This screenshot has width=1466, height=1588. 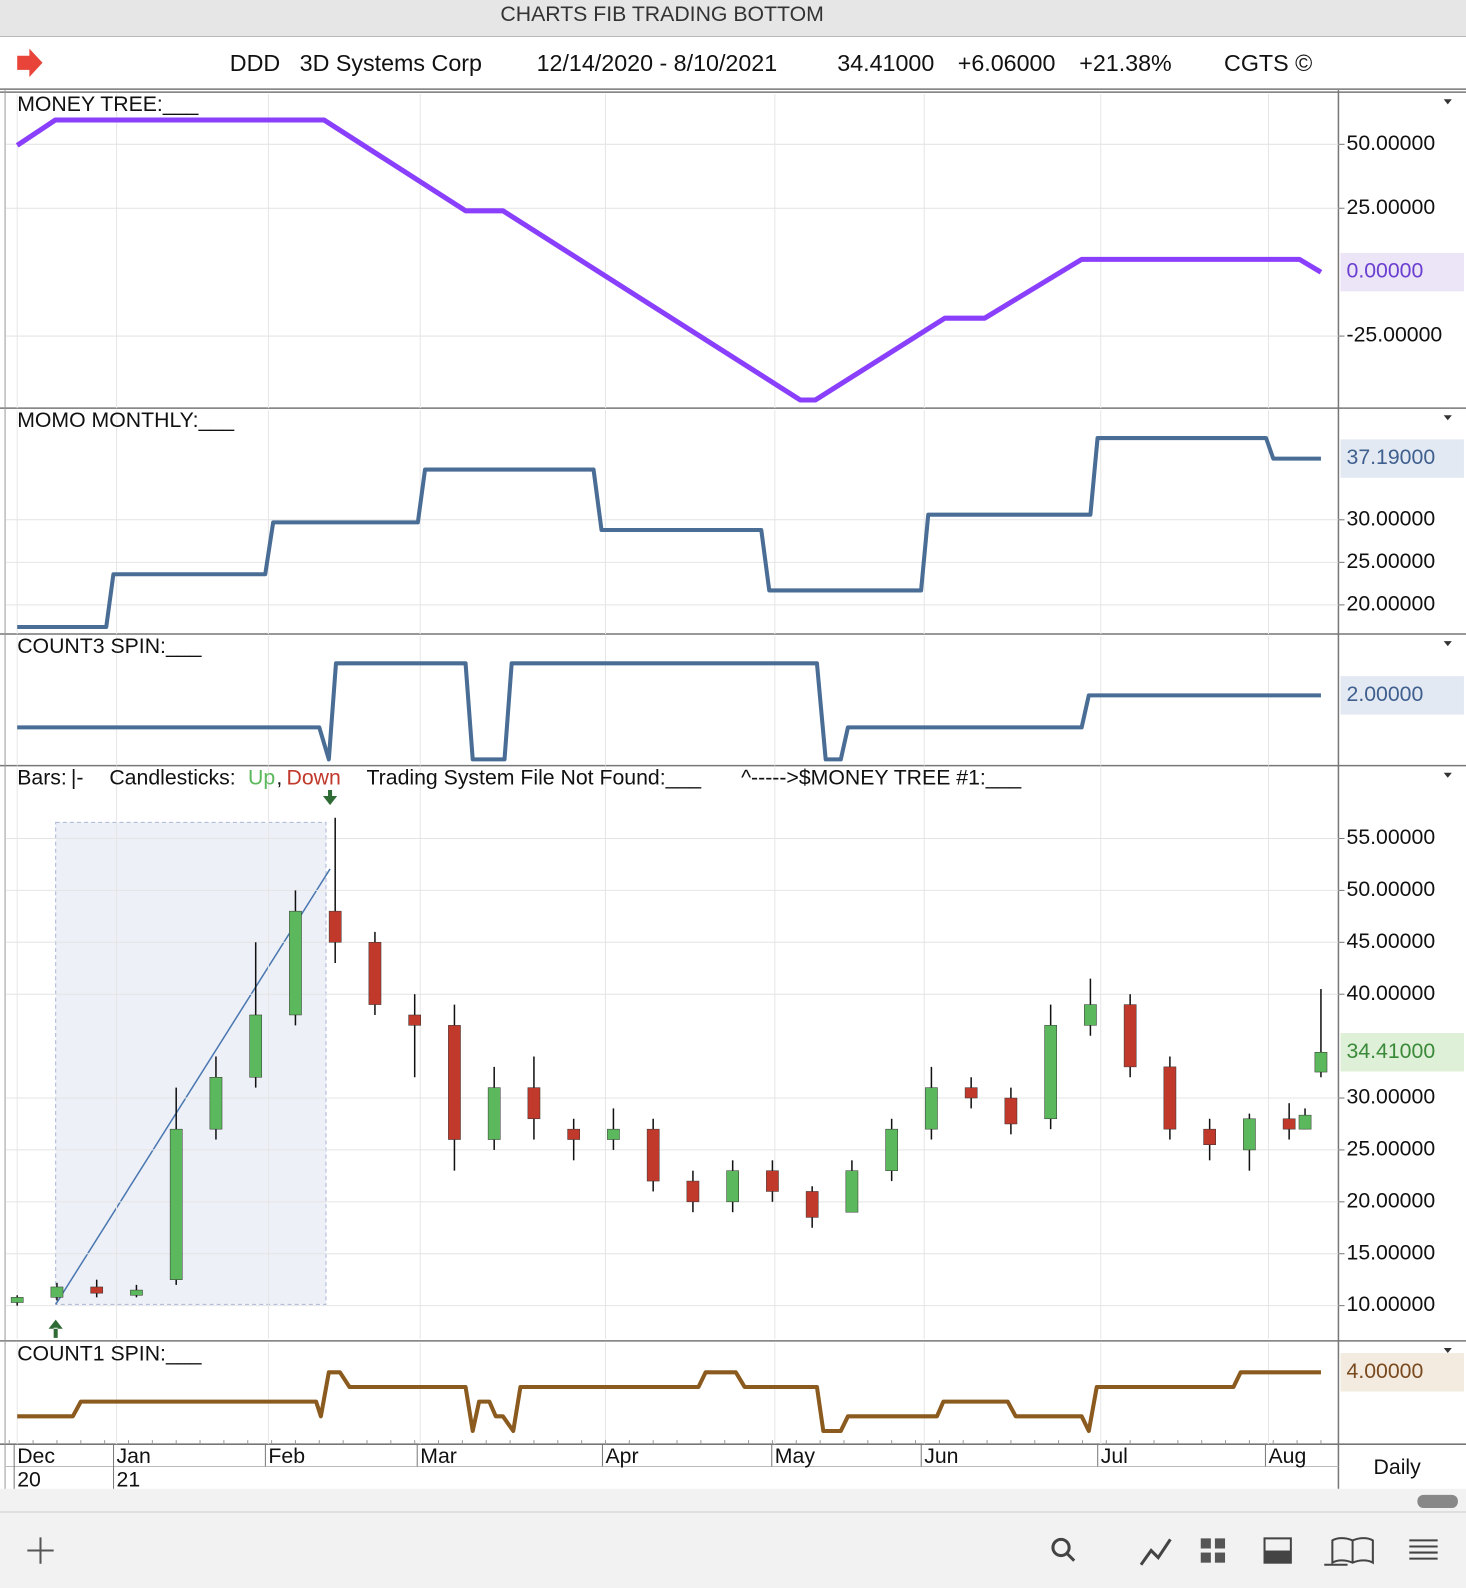 What do you see at coordinates (42, 777) in the screenshot?
I see `legend-bars: Bars:` at bounding box center [42, 777].